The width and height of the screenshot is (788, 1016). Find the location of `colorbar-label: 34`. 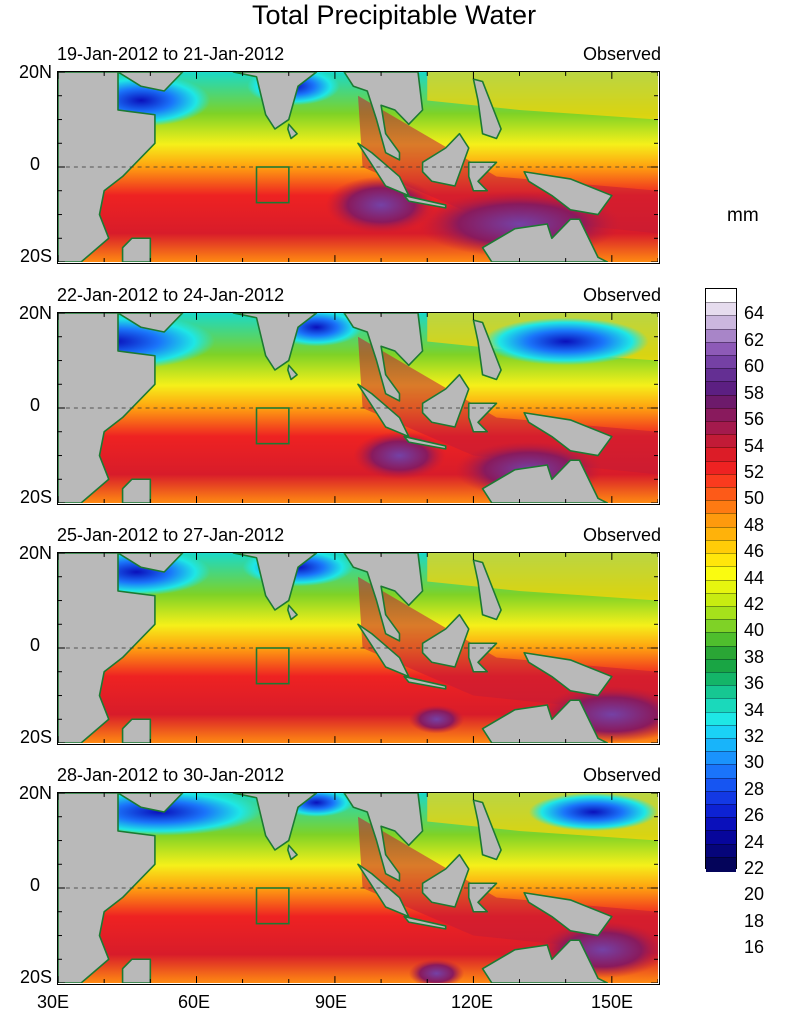

colorbar-label: 34 is located at coordinates (754, 709).